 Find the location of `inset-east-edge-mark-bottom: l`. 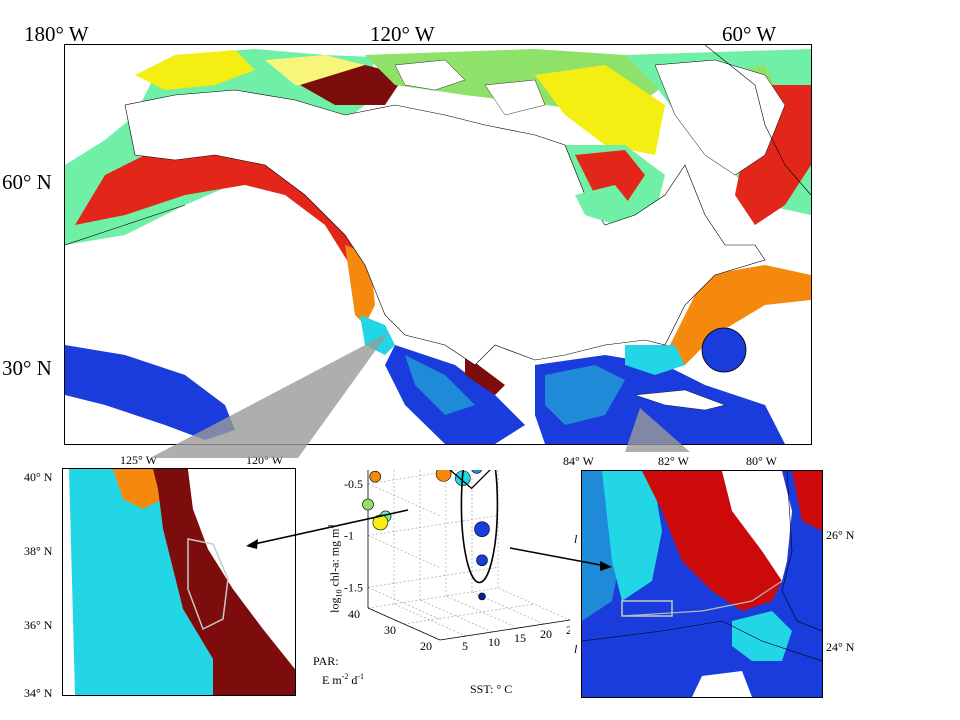

inset-east-edge-mark-bottom: l is located at coordinates (576, 649).